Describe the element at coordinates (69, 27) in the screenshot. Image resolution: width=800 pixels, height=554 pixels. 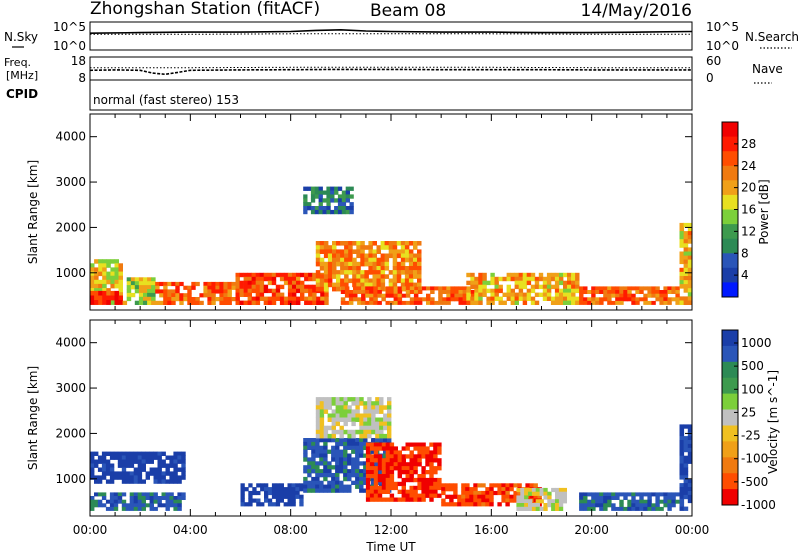
I see `nsky-left-top-tick: 10^5` at that location.